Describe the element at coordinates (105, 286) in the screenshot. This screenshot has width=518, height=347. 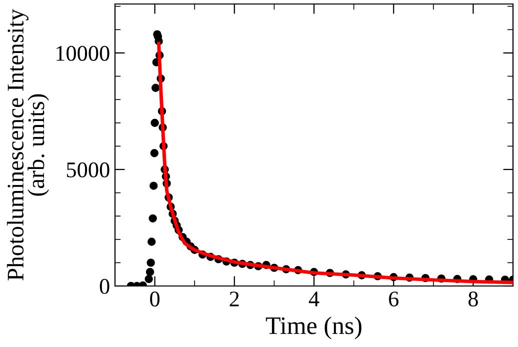
I see `y-tick-label: 0` at that location.